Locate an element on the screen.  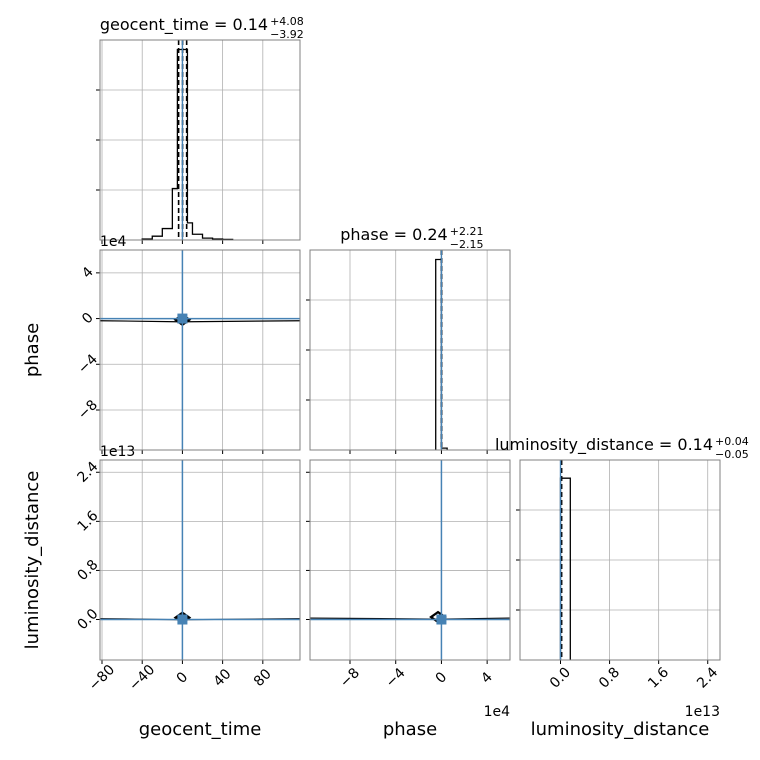
marginal-title-upper-luminosity_distance: +0.04 is located at coordinates (732, 441).